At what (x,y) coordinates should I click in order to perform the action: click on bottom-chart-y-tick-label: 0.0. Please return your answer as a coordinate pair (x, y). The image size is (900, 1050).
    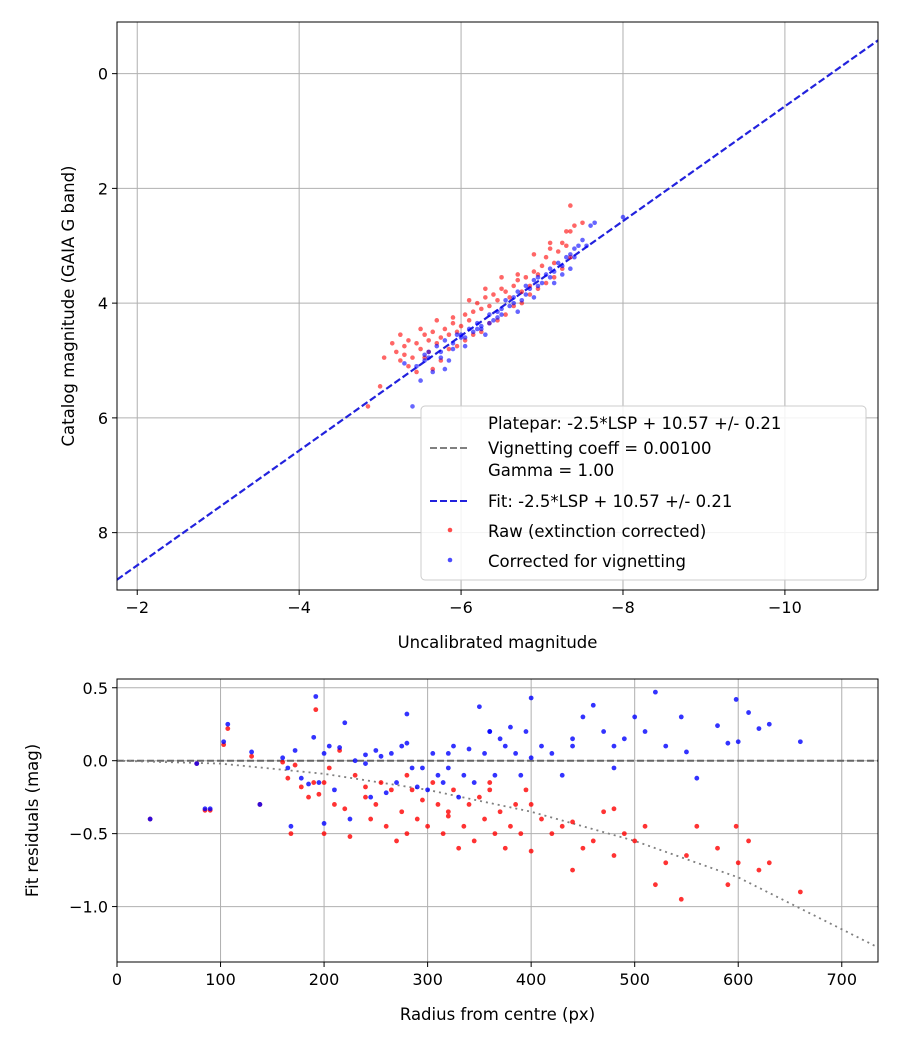
    Looking at the image, I should click on (95, 761).